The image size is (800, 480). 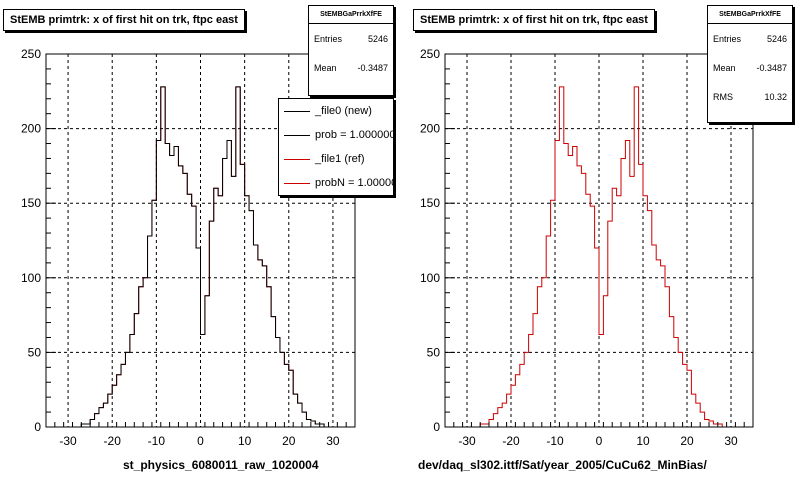 I want to click on legend-entry: prob = 1.000000, so click(x=336, y=135).